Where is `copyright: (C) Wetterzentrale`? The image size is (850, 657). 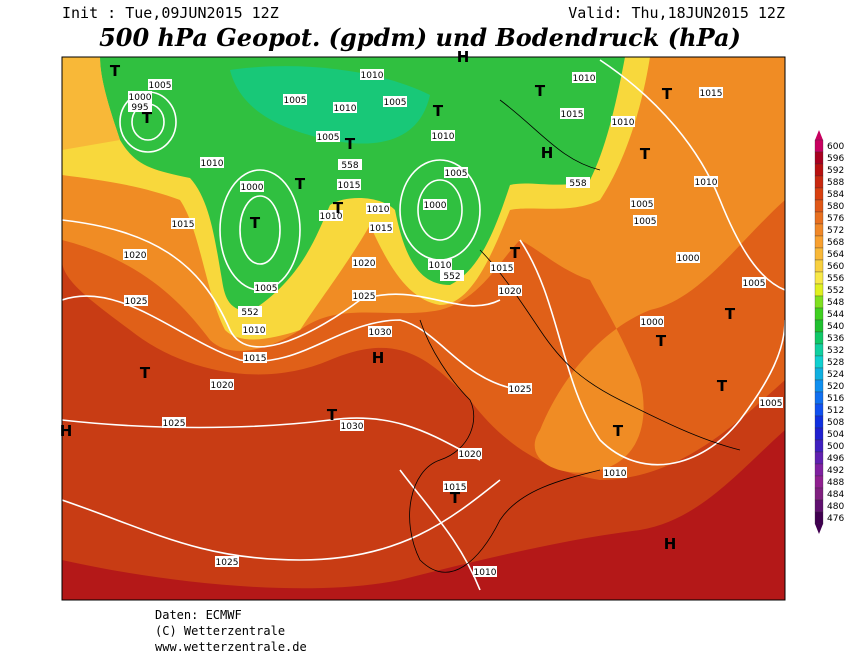
copyright: (C) Wetterzentrale is located at coordinates (220, 631).